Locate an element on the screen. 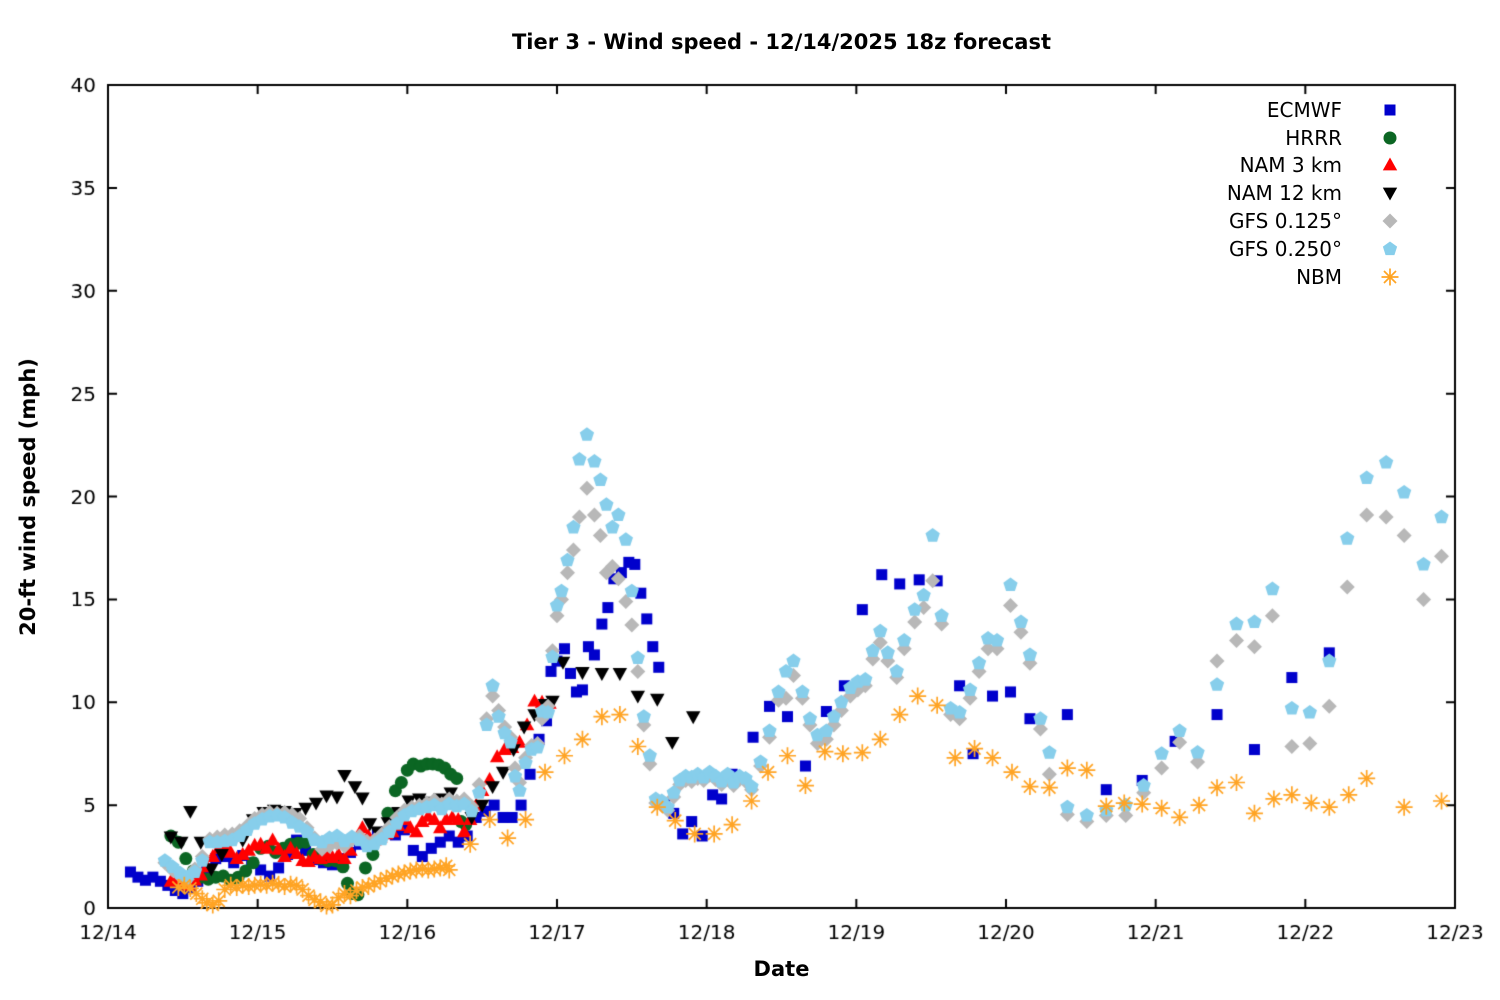 The image size is (1500, 1000). legend-label-nam-12-km: NAM 12 km is located at coordinates (1284, 193).